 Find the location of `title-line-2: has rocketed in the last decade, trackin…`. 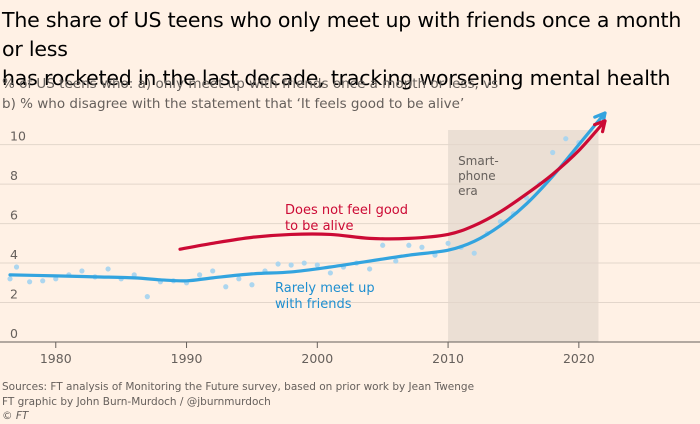

title-line-2: has rocketed in the last decade, trackin… is located at coordinates (336, 78).